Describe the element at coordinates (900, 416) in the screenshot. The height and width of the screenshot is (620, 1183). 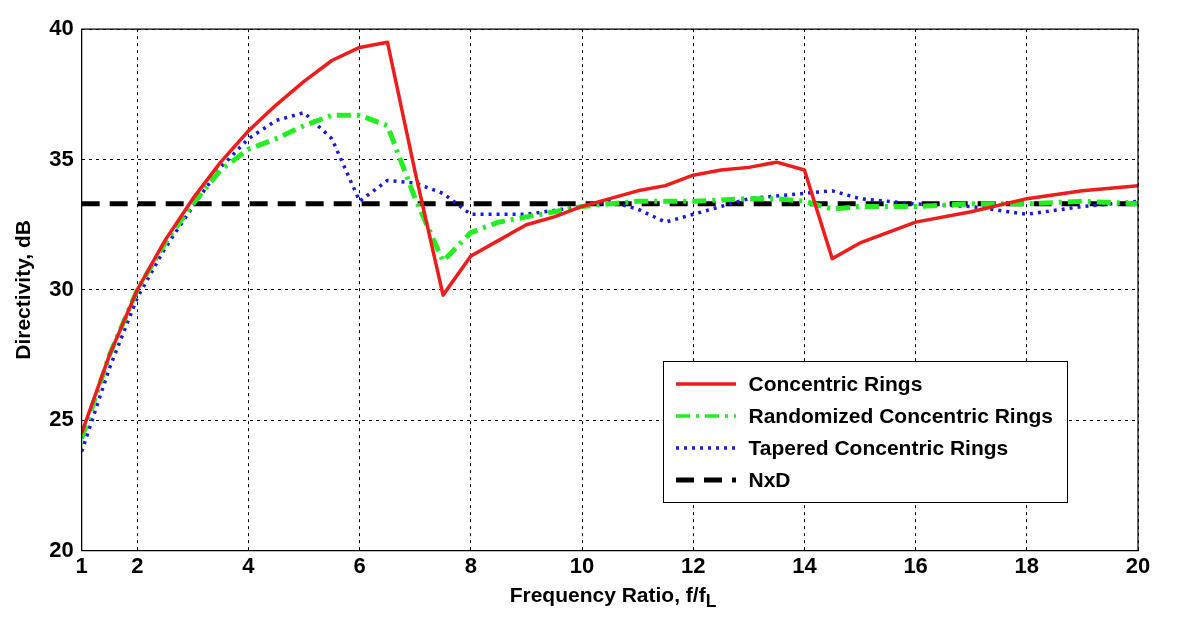
I see `legend-label: Randomized Concentric Rings` at that location.